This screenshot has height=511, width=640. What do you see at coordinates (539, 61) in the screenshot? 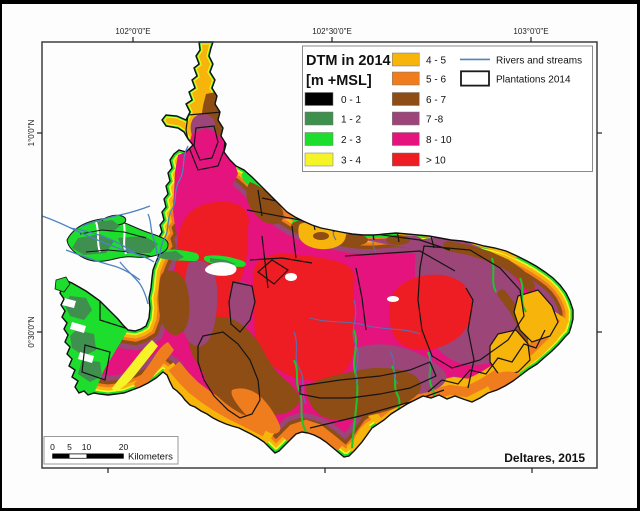
I see `svg-text: Rivers and streams` at bounding box center [539, 61].